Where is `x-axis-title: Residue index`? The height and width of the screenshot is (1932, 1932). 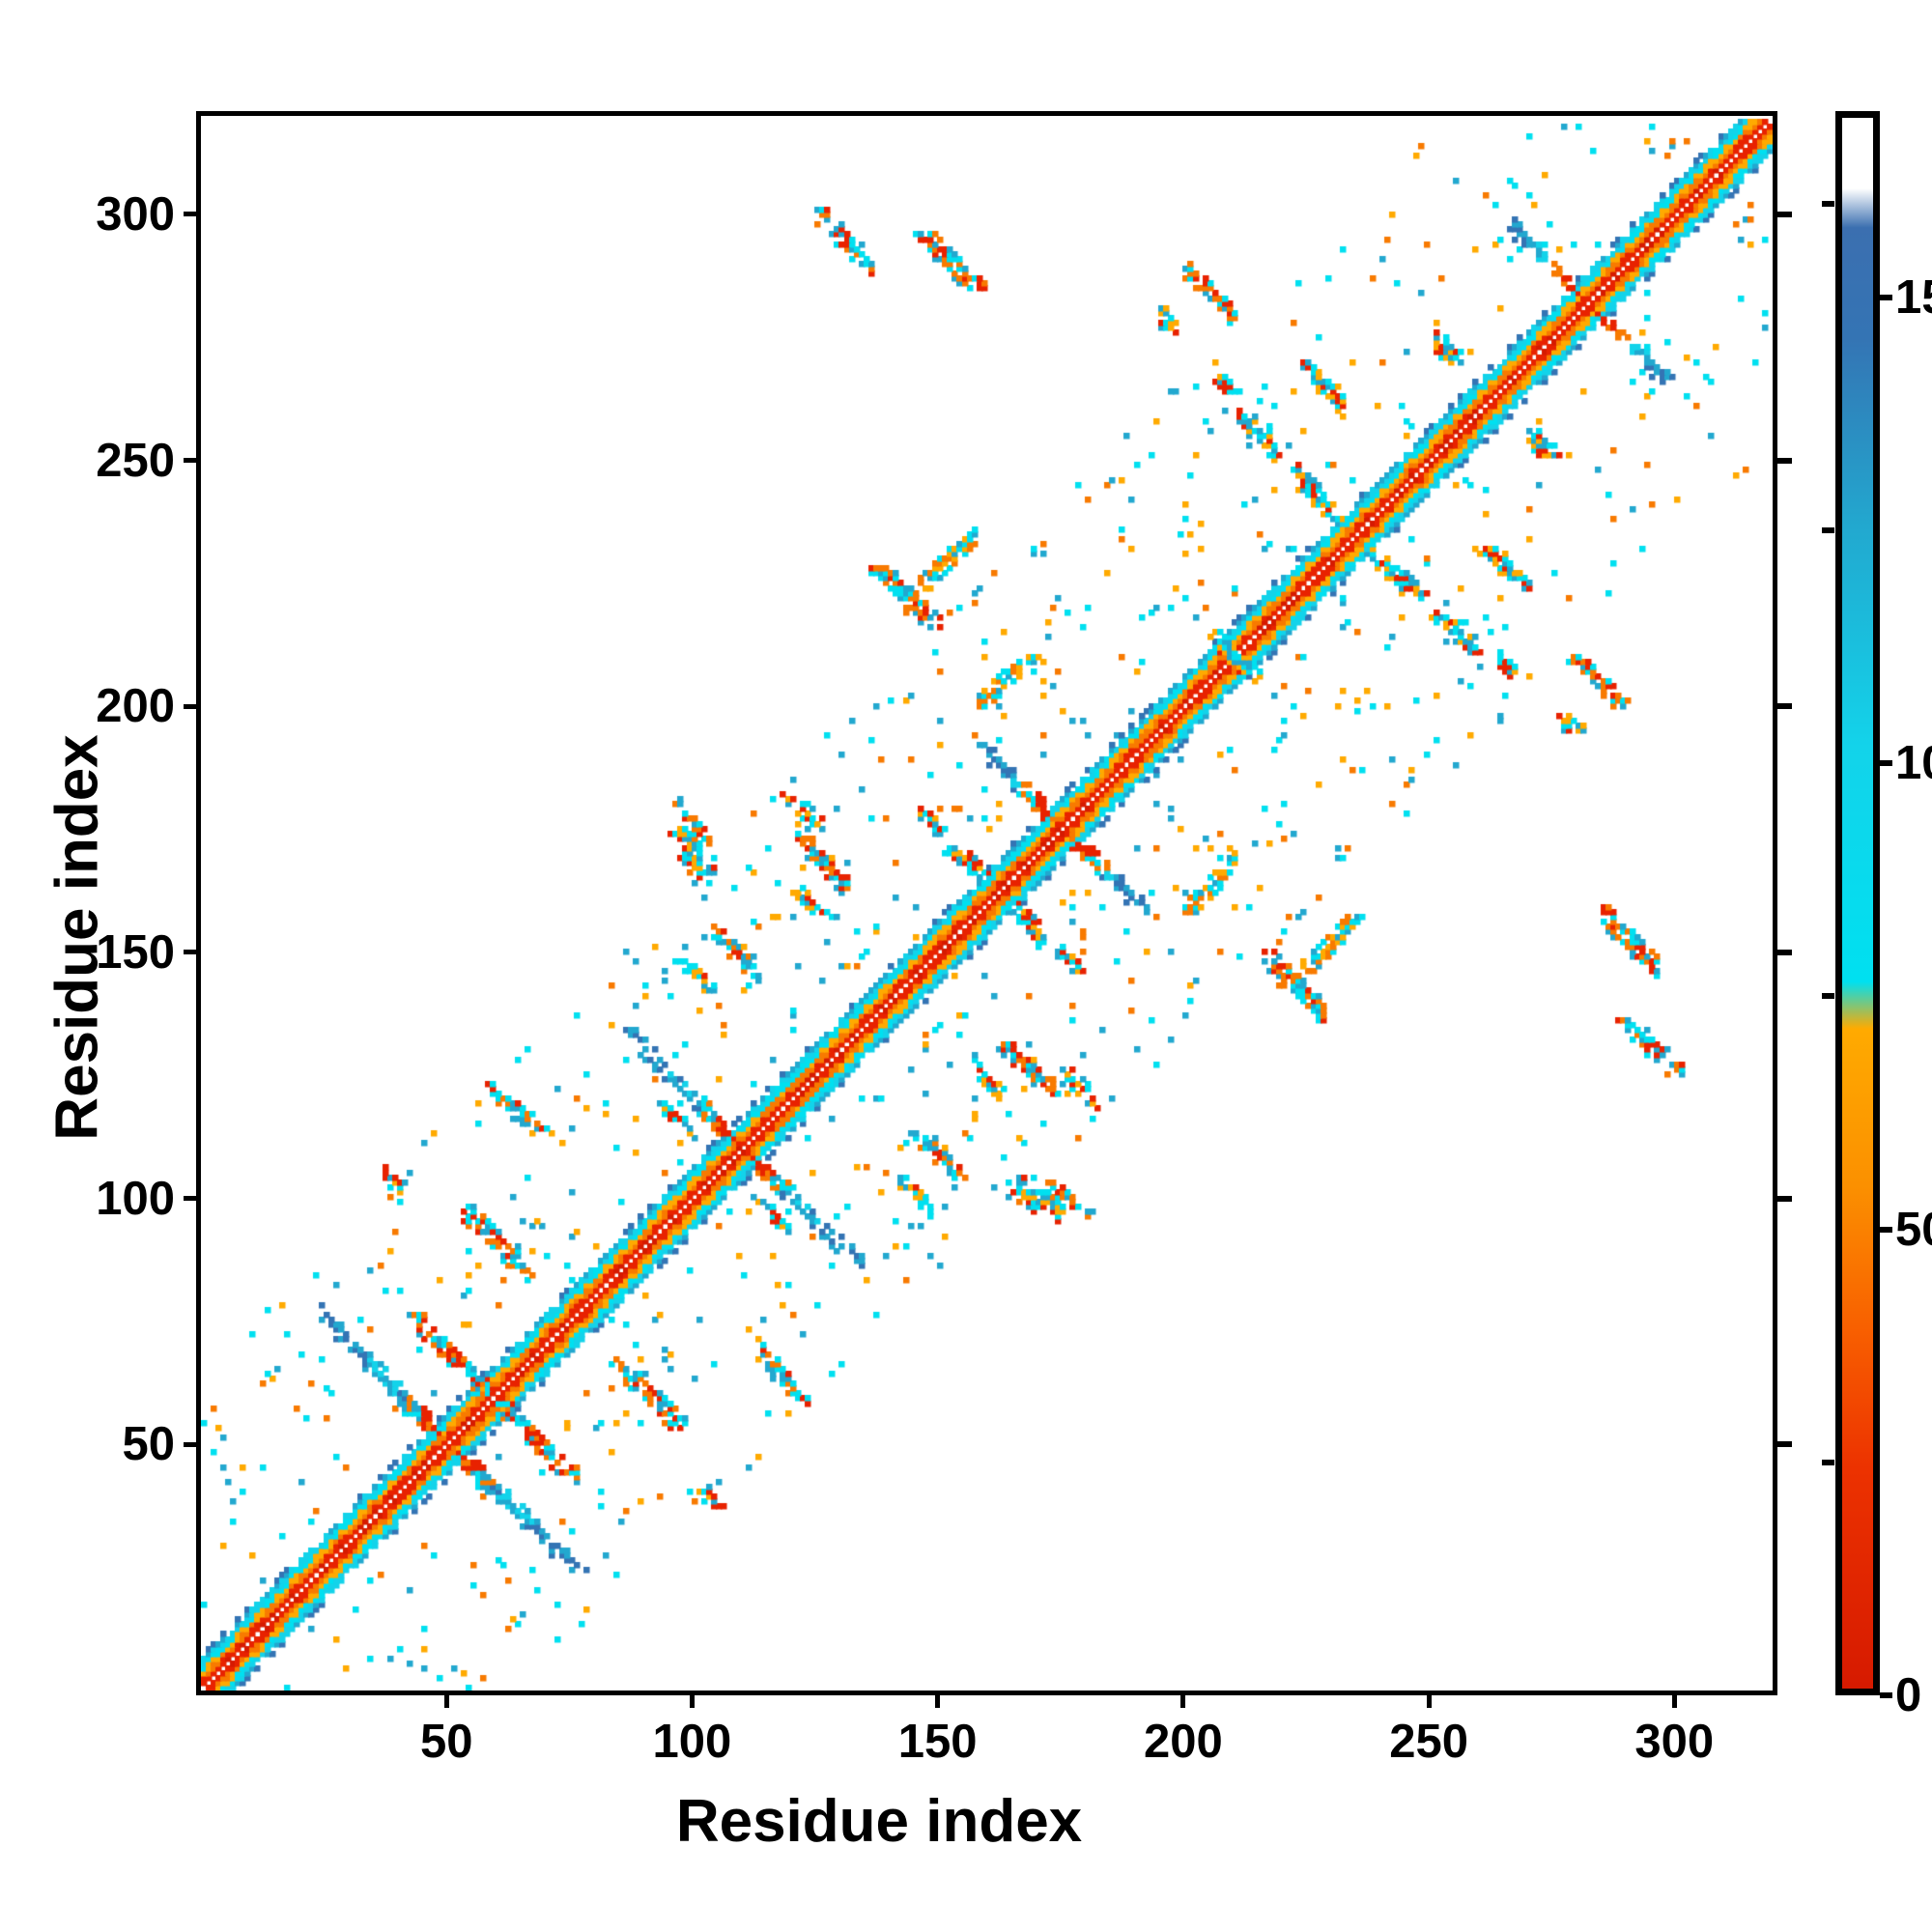
x-axis-title: Residue index is located at coordinates (966, 1821).